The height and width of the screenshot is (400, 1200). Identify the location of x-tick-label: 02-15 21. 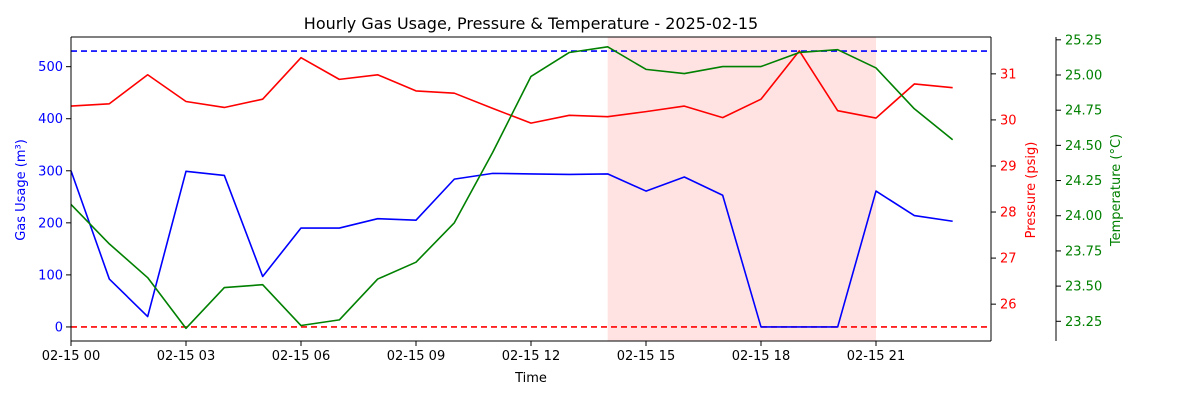
(876, 356).